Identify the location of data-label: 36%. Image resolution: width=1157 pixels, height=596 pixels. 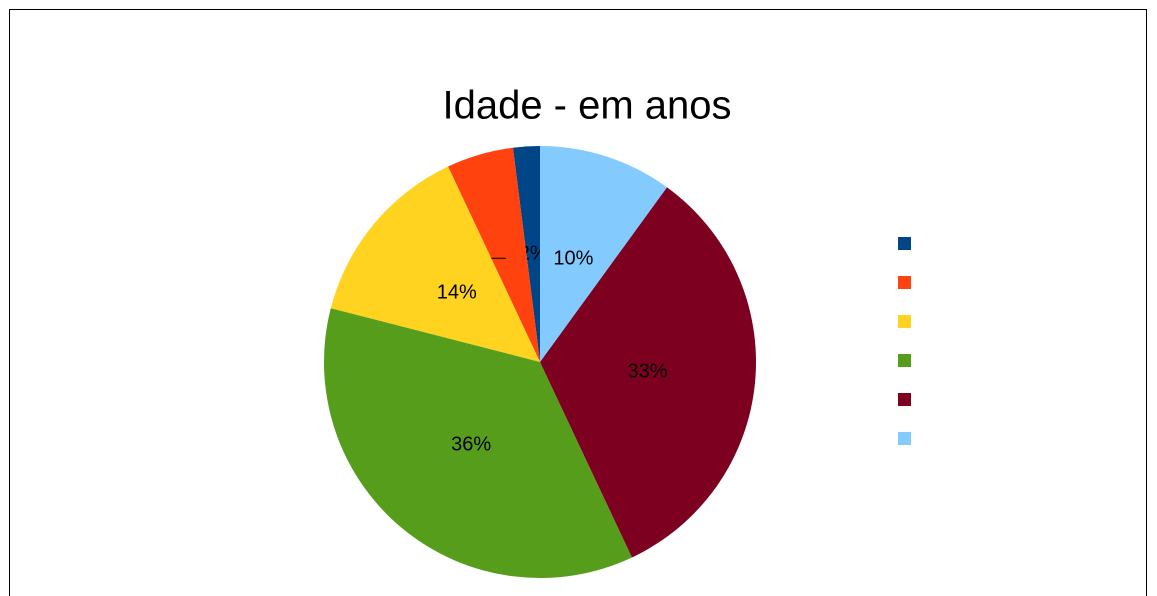
(471, 444).